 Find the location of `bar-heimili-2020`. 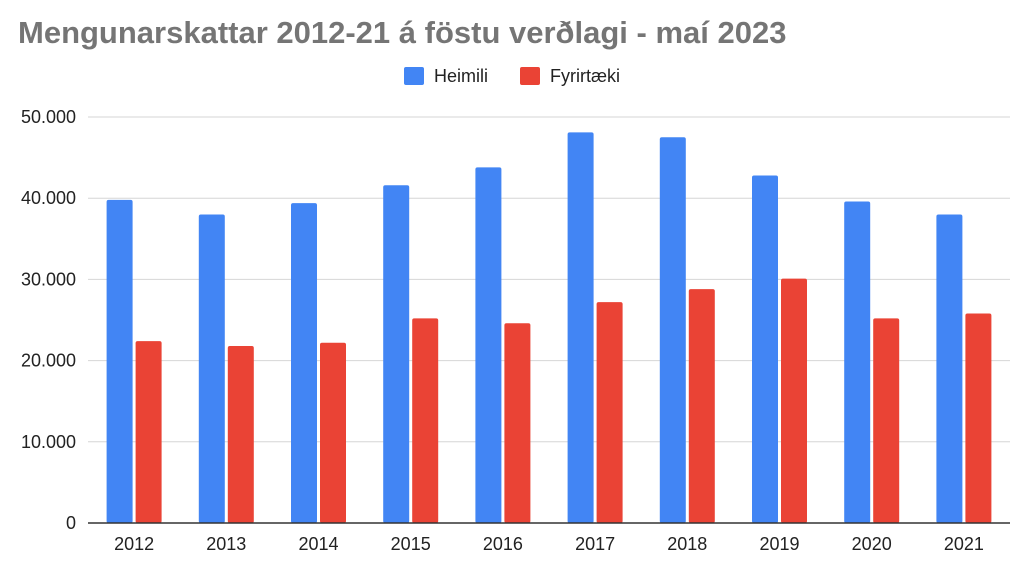

bar-heimili-2020 is located at coordinates (857, 362).